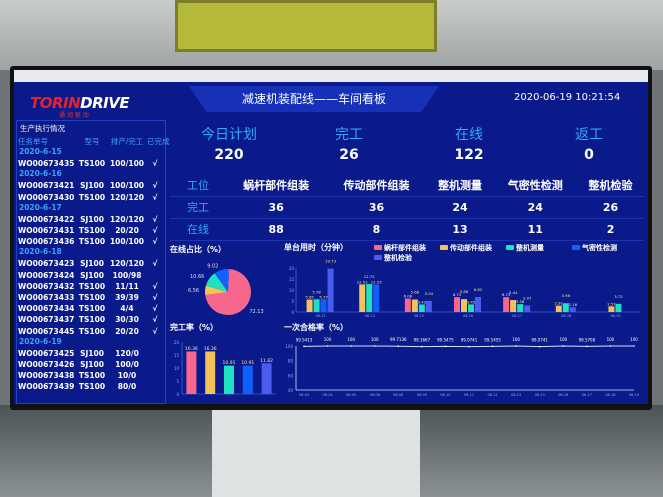 Image resolution: width=663 pixels, height=497 pixels. Describe the element at coordinates (198, 249) in the screenshot. I see `pie-title: 在线占比（%）` at that location.